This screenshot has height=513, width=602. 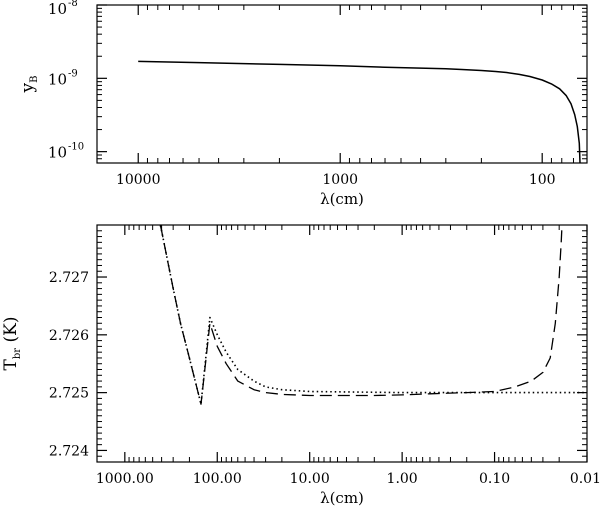 I want to click on y-axis-label: yB, so click(x=29, y=85).